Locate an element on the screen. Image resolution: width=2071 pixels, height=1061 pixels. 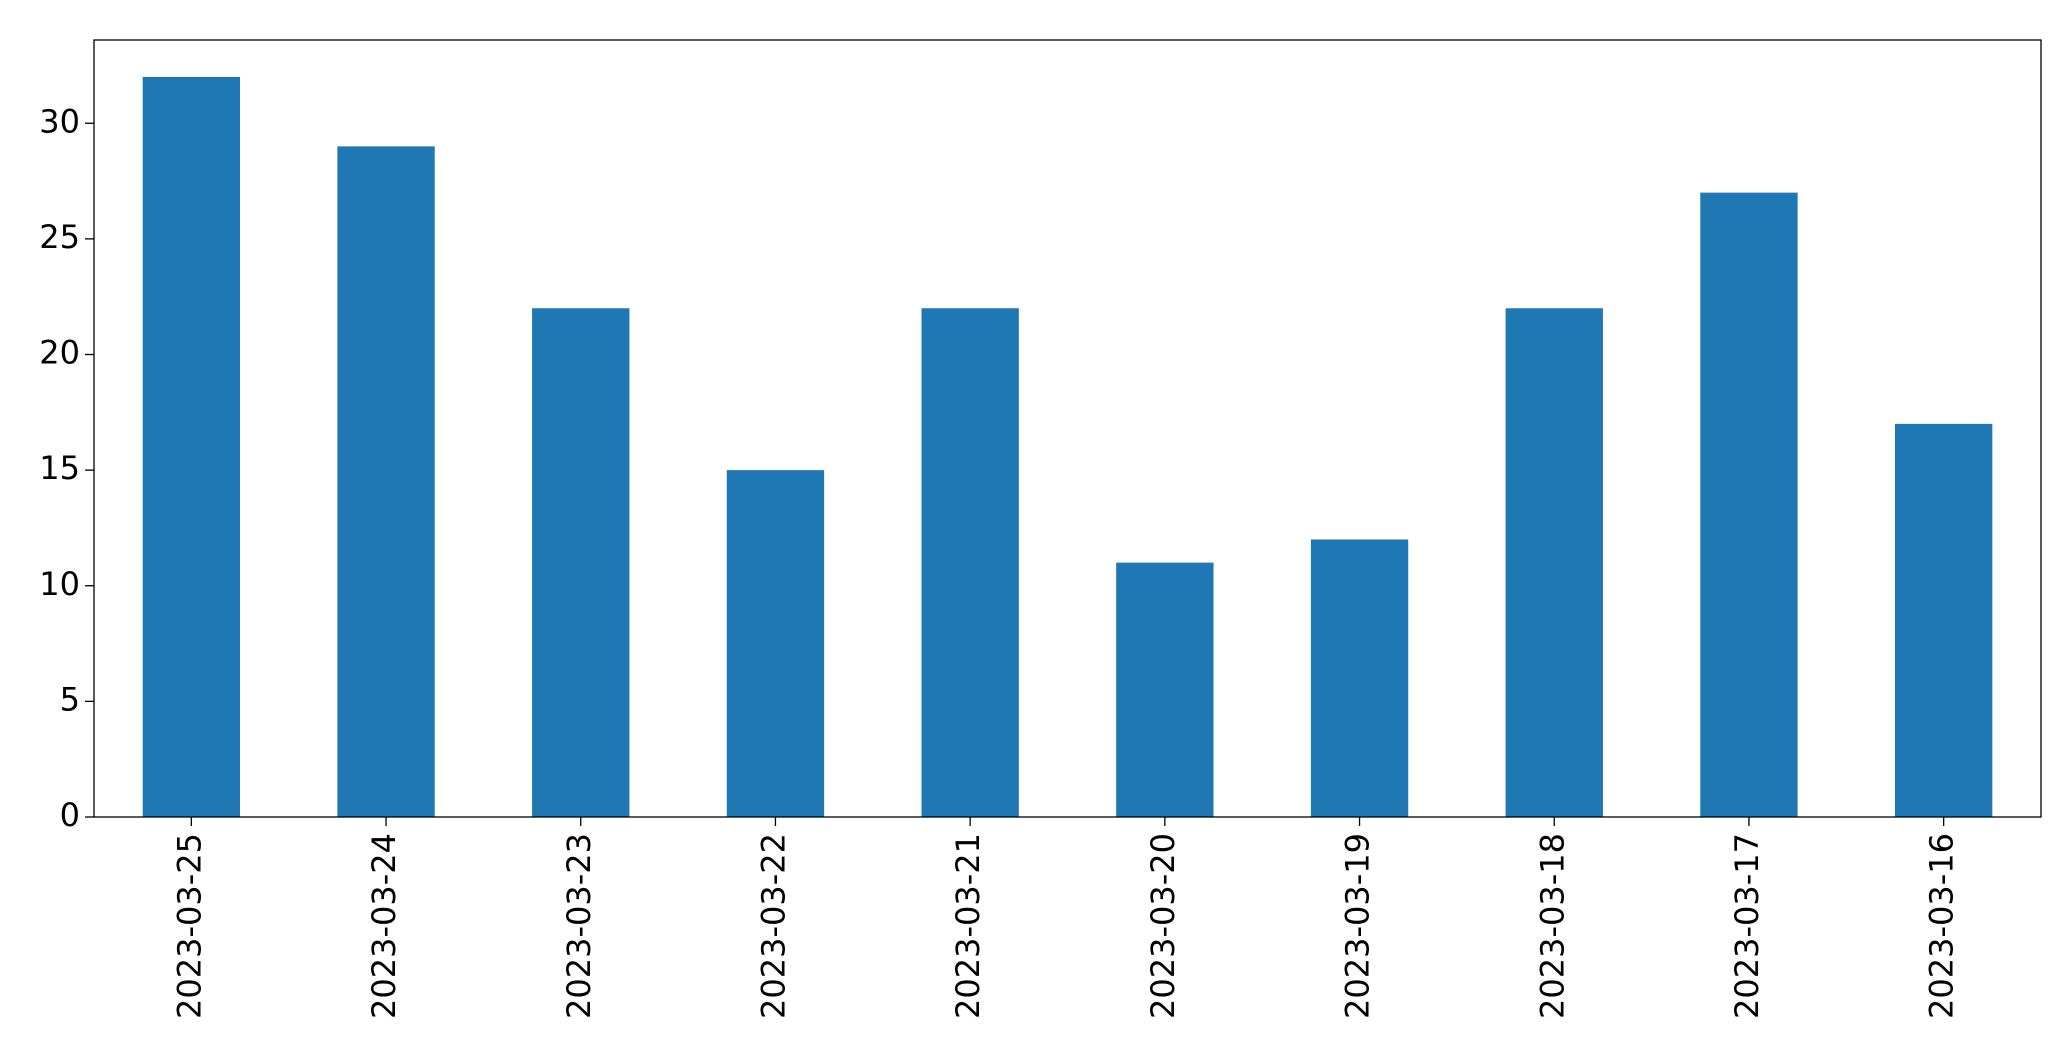
x-tick-label: 2023-03-16 is located at coordinates (1942, 926).